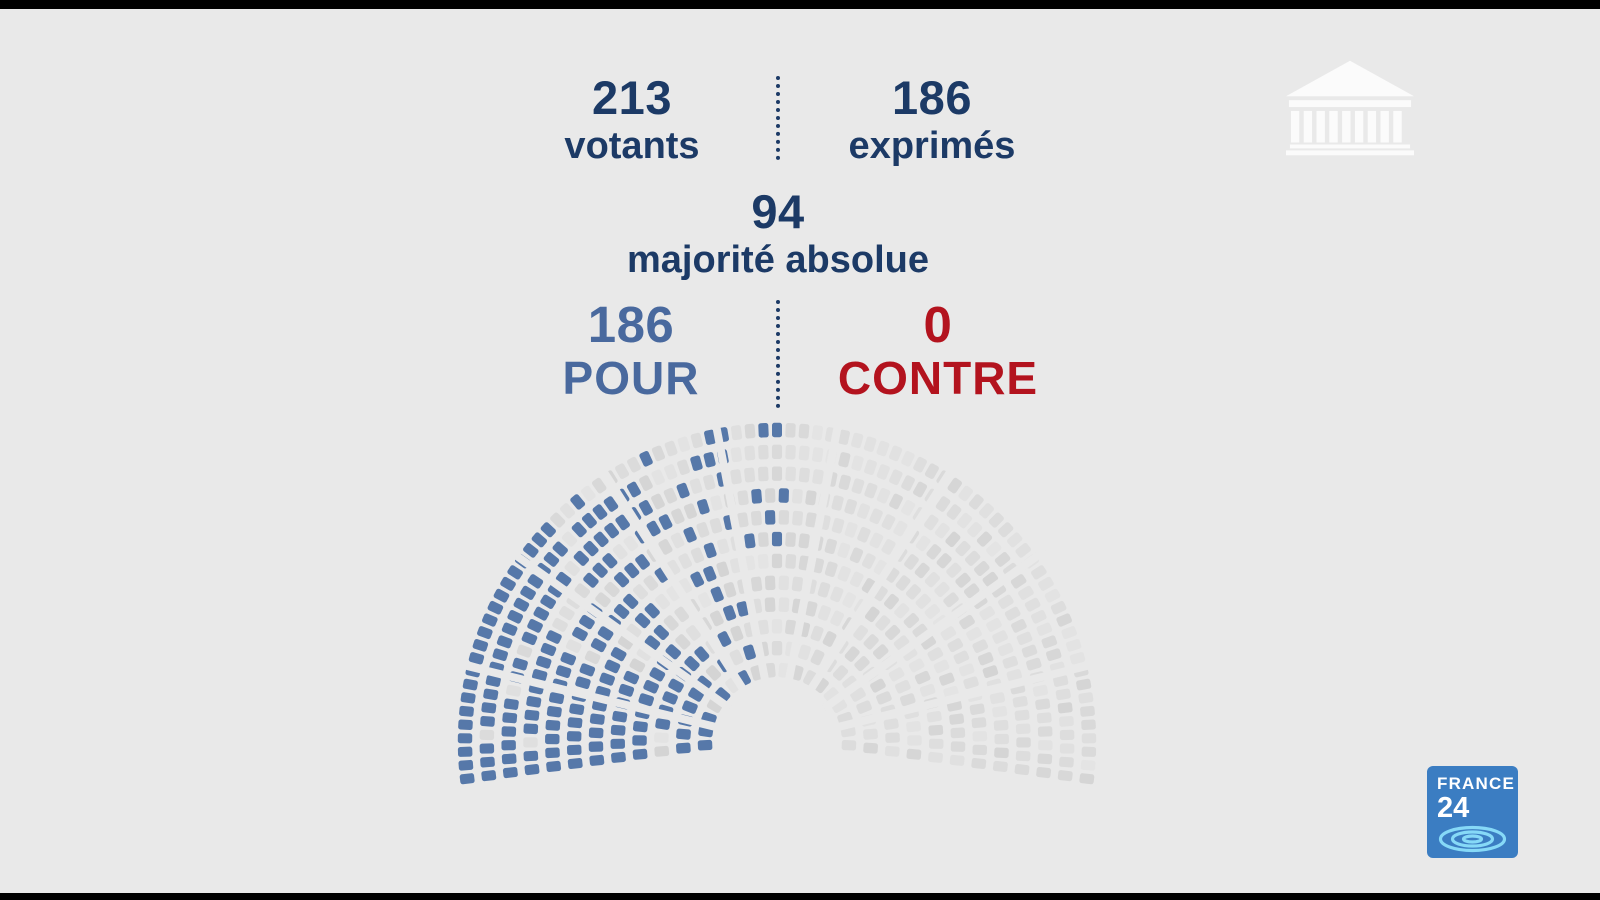  What do you see at coordinates (778, 259) in the screenshot?
I see `majorite-label: majorité absolue` at bounding box center [778, 259].